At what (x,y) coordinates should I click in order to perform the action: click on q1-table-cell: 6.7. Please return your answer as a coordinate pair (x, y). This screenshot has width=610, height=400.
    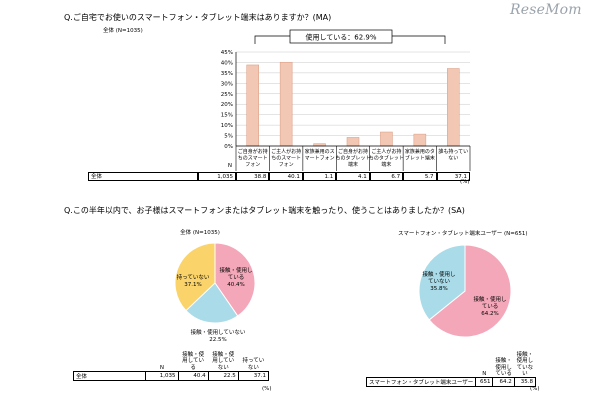
    Looking at the image, I should click on (386, 176).